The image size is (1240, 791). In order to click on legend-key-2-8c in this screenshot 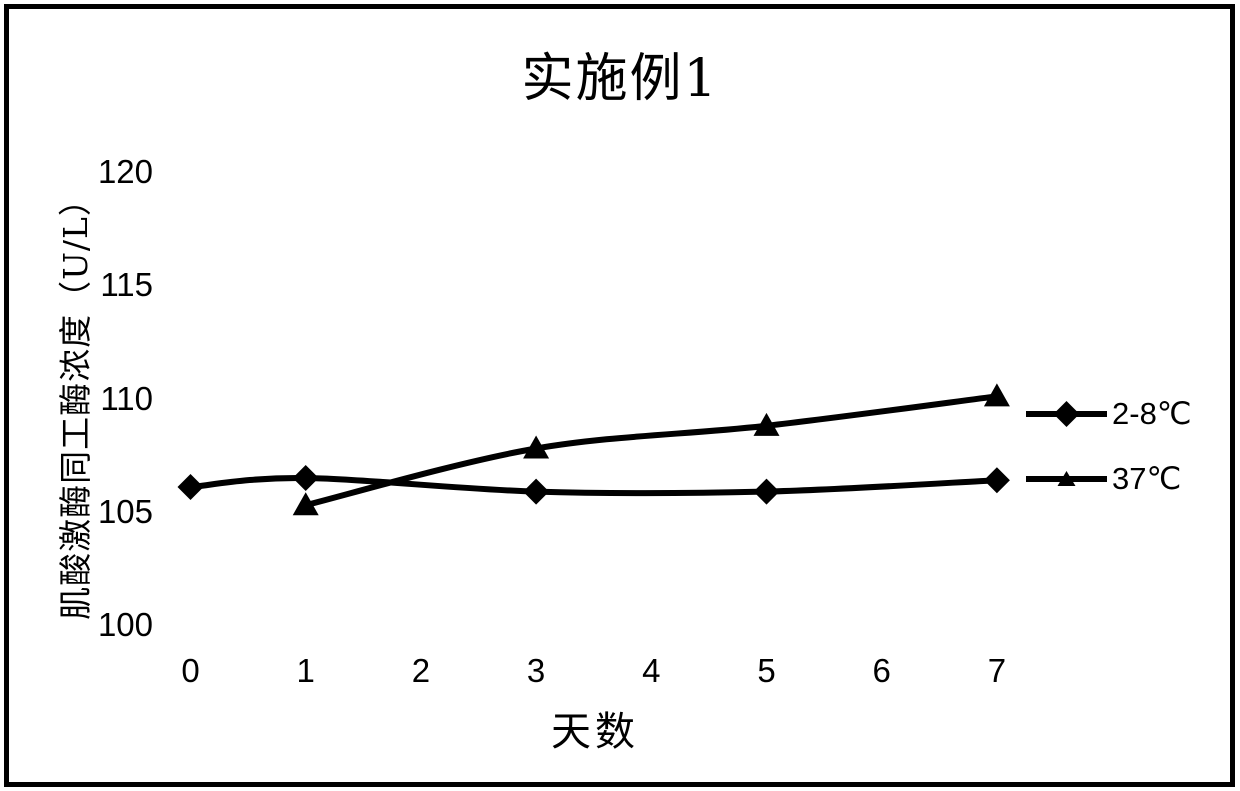, I will do `click(1066, 414)`.